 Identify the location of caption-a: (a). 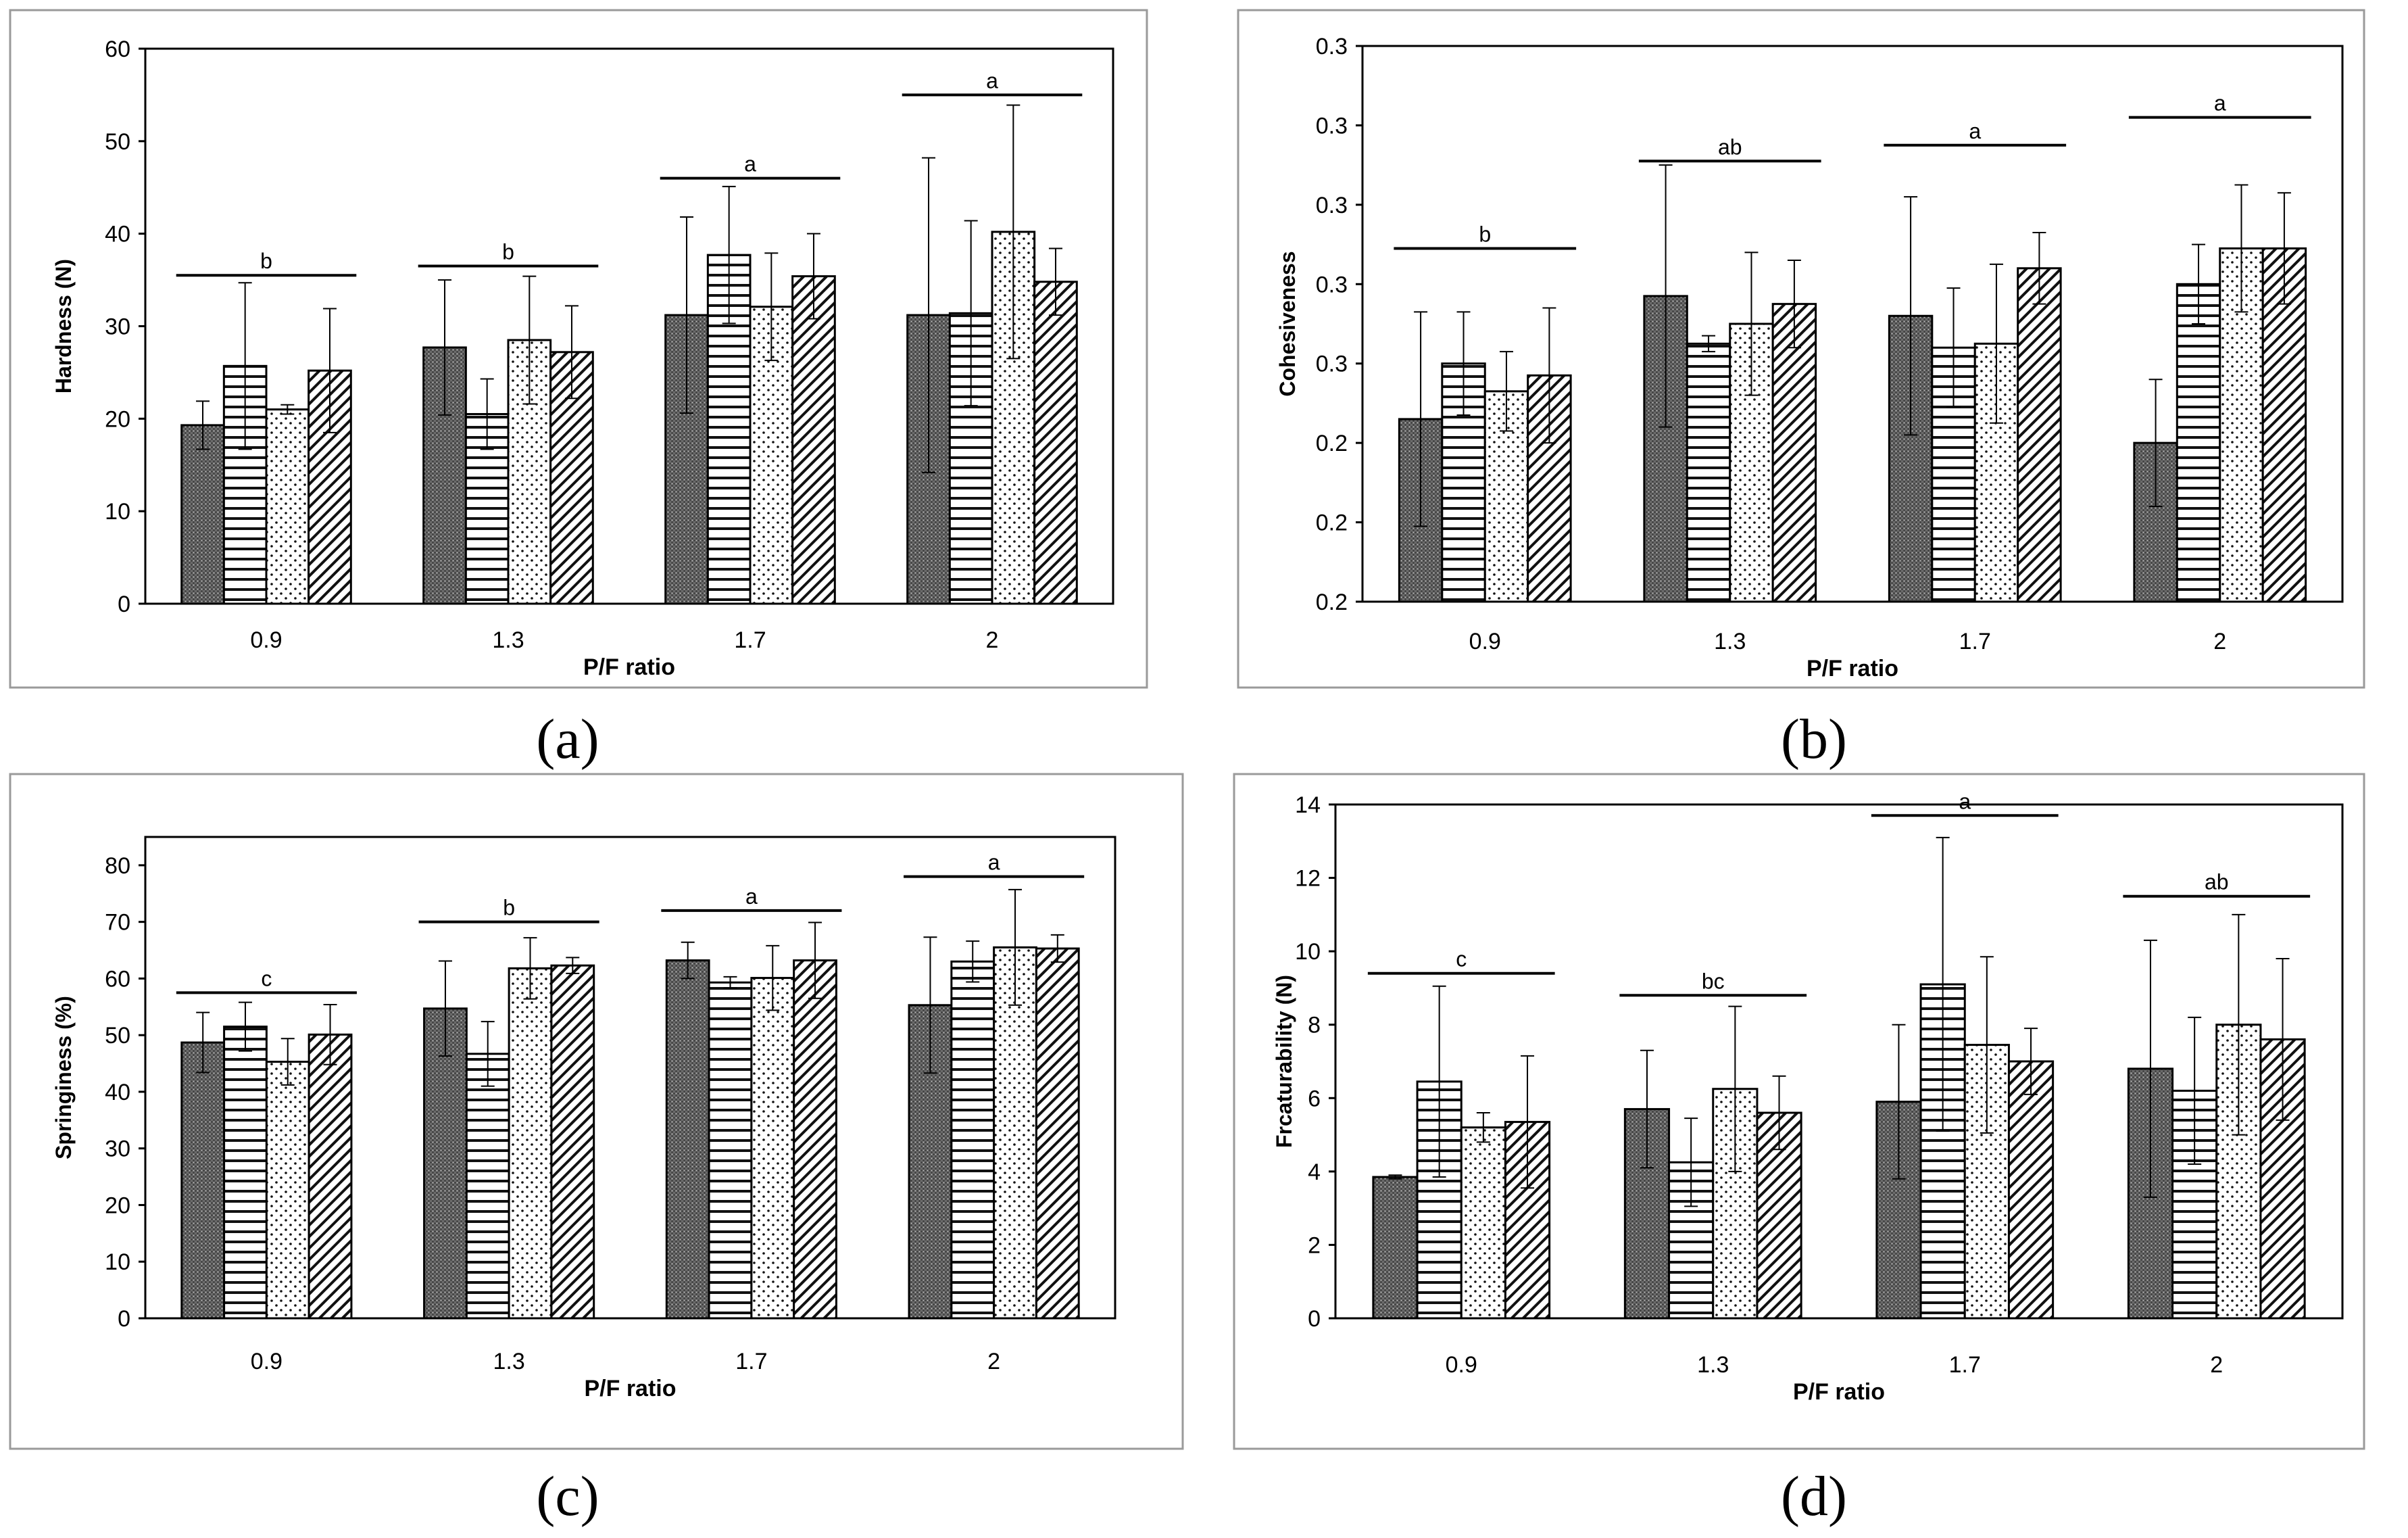
(567, 739).